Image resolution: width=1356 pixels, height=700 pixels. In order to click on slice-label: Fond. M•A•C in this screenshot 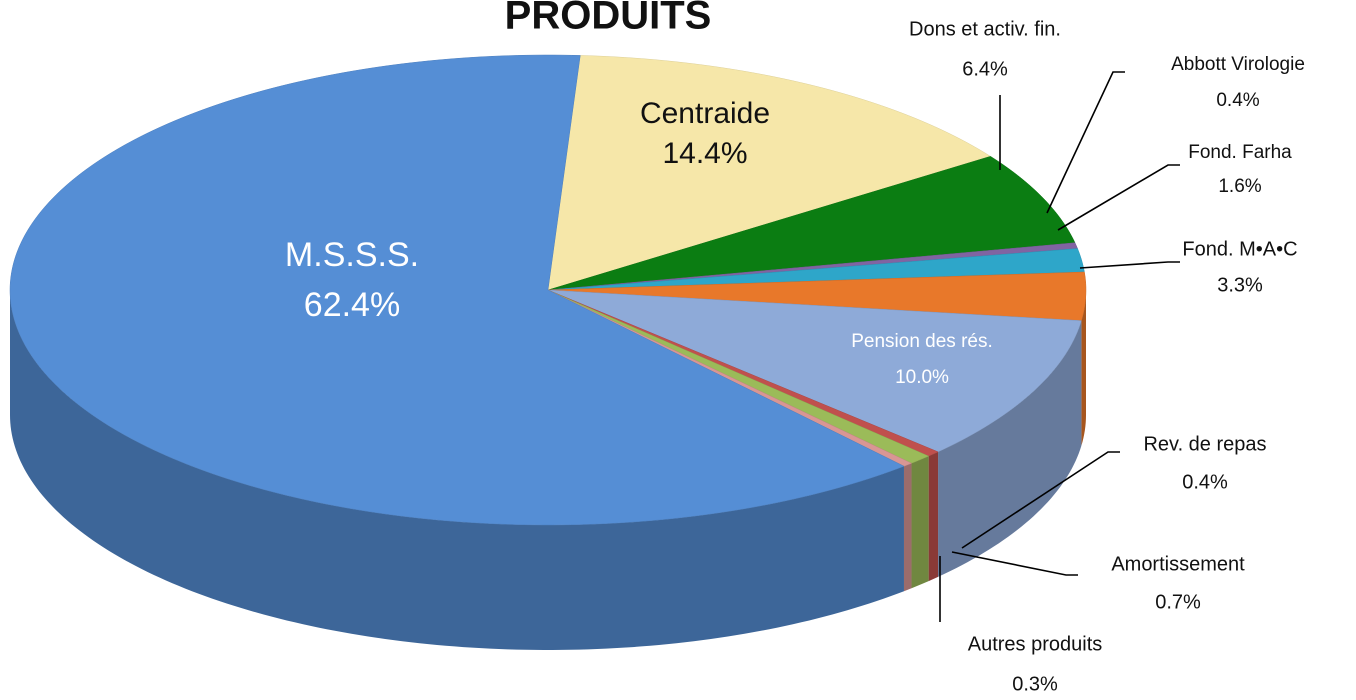, I will do `click(1239, 249)`.